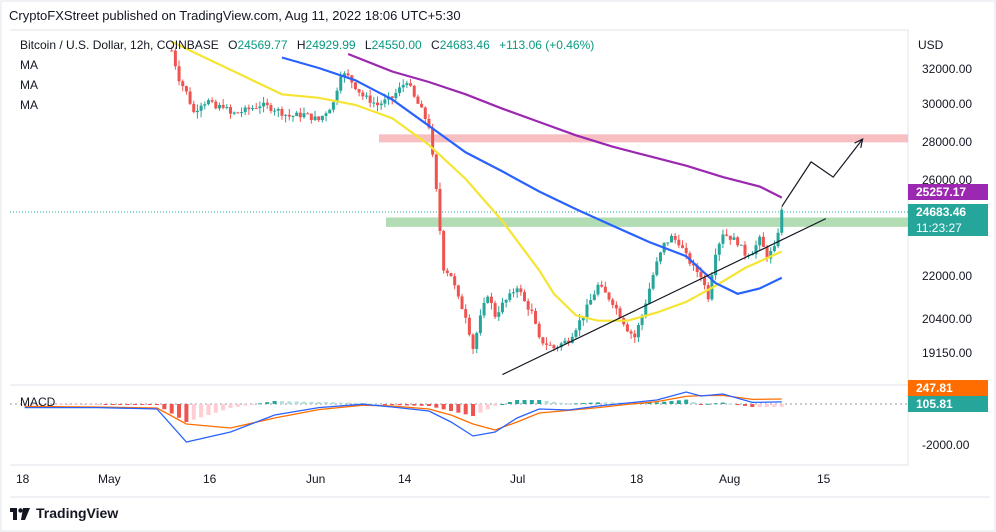  What do you see at coordinates (119, 45) in the screenshot?
I see `symbol-name: Bitcoin / U.S. Dollar, 12h, COINBASE` at bounding box center [119, 45].